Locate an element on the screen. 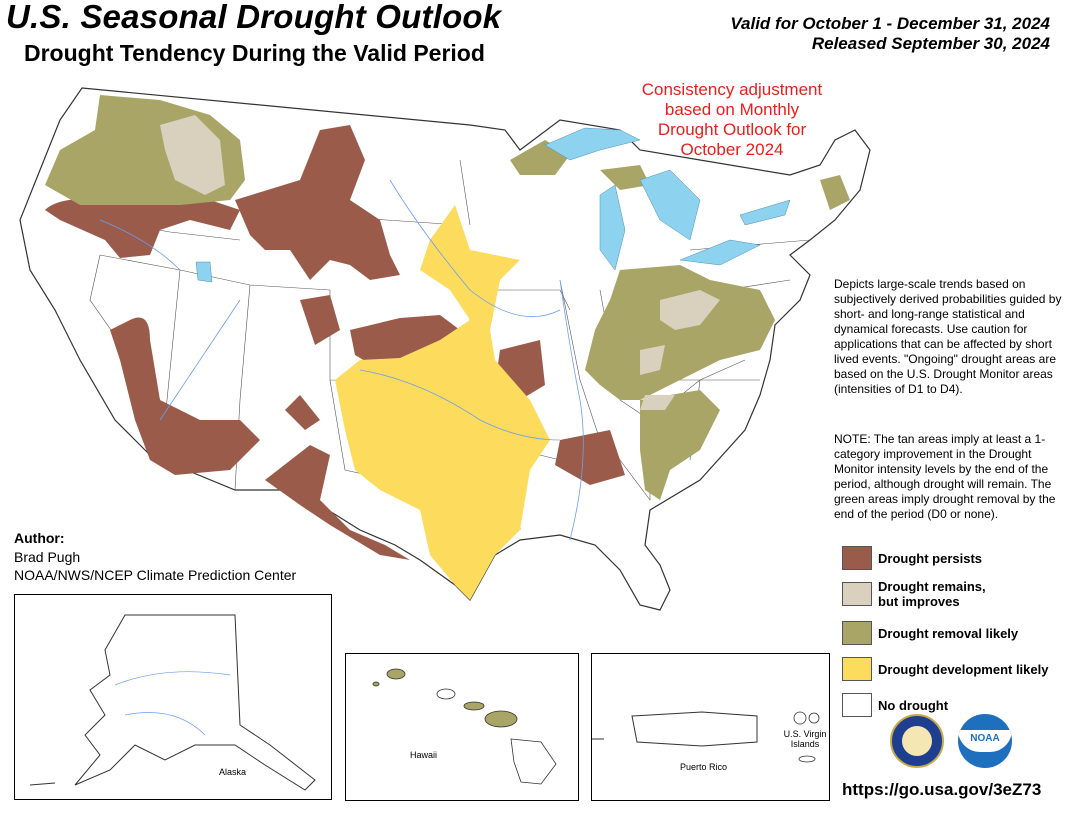  great-lakes is located at coordinates (493, 205).